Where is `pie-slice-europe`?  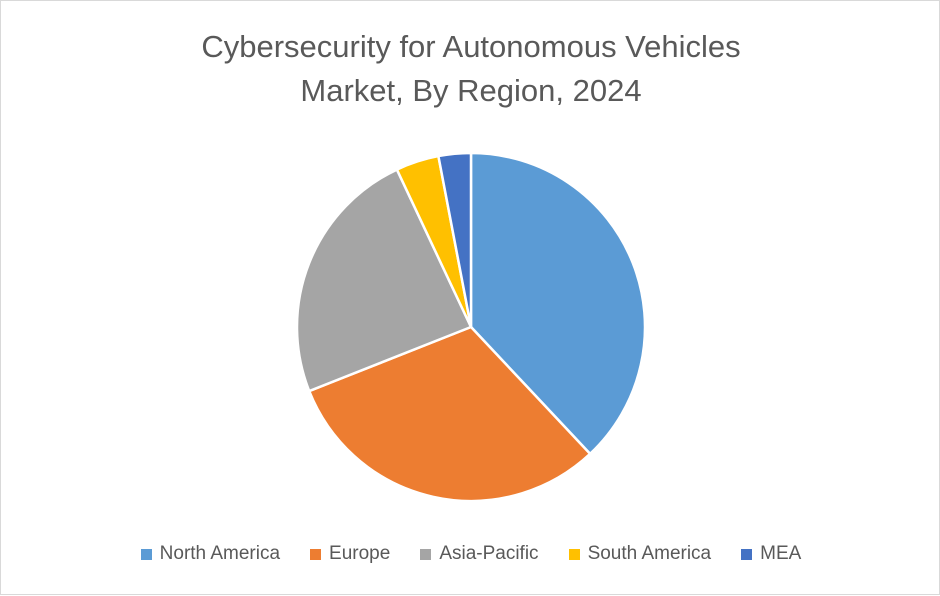
pie-slice-europe is located at coordinates (449, 414).